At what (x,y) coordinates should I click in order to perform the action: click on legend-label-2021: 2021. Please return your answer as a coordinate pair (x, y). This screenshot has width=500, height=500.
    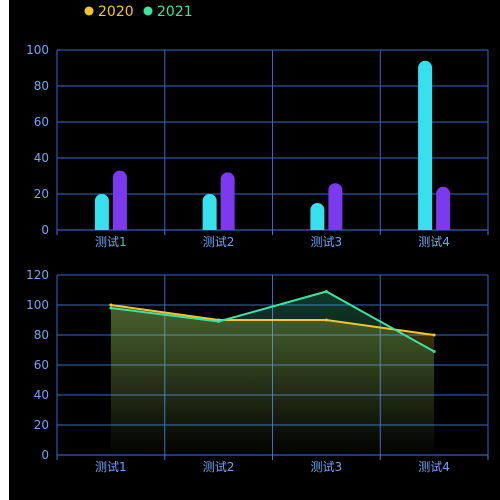
    Looking at the image, I should click on (175, 12).